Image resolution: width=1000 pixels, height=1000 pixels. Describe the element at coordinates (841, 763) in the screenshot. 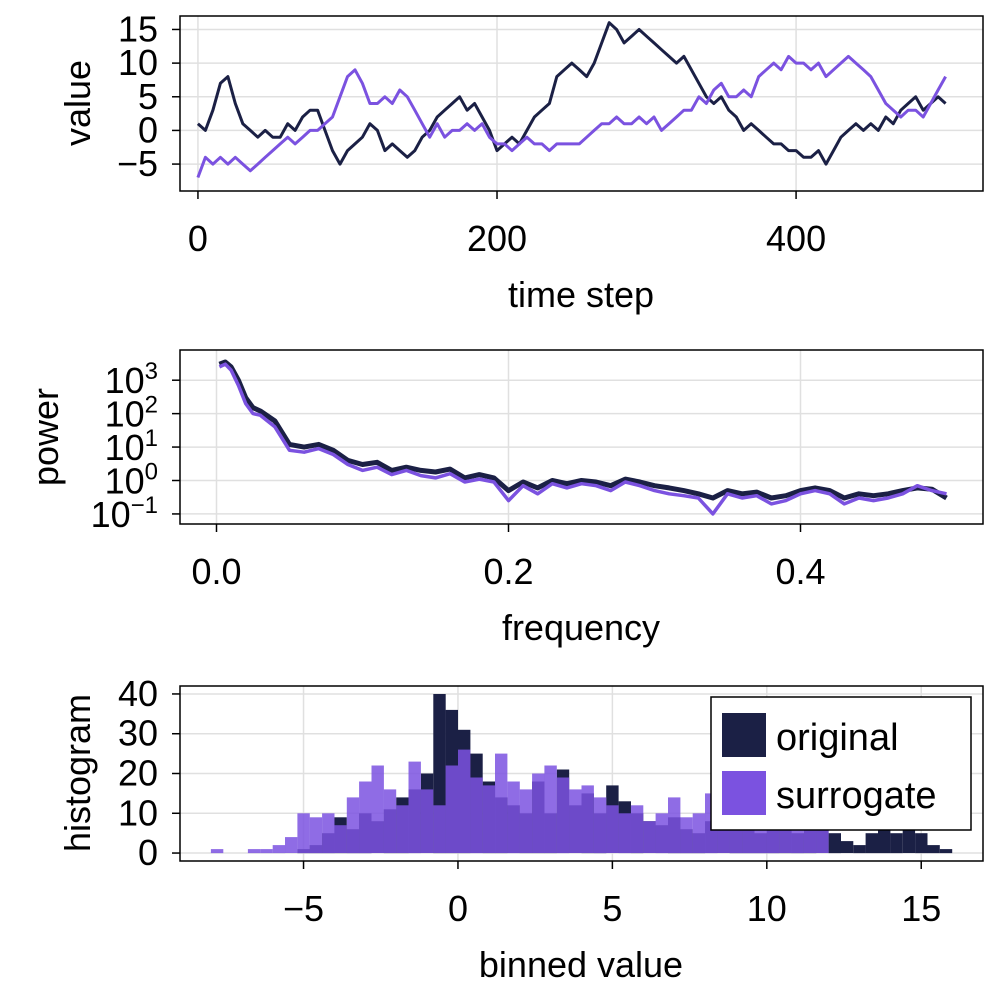

I see `histogram-legend: original surrogate` at that location.